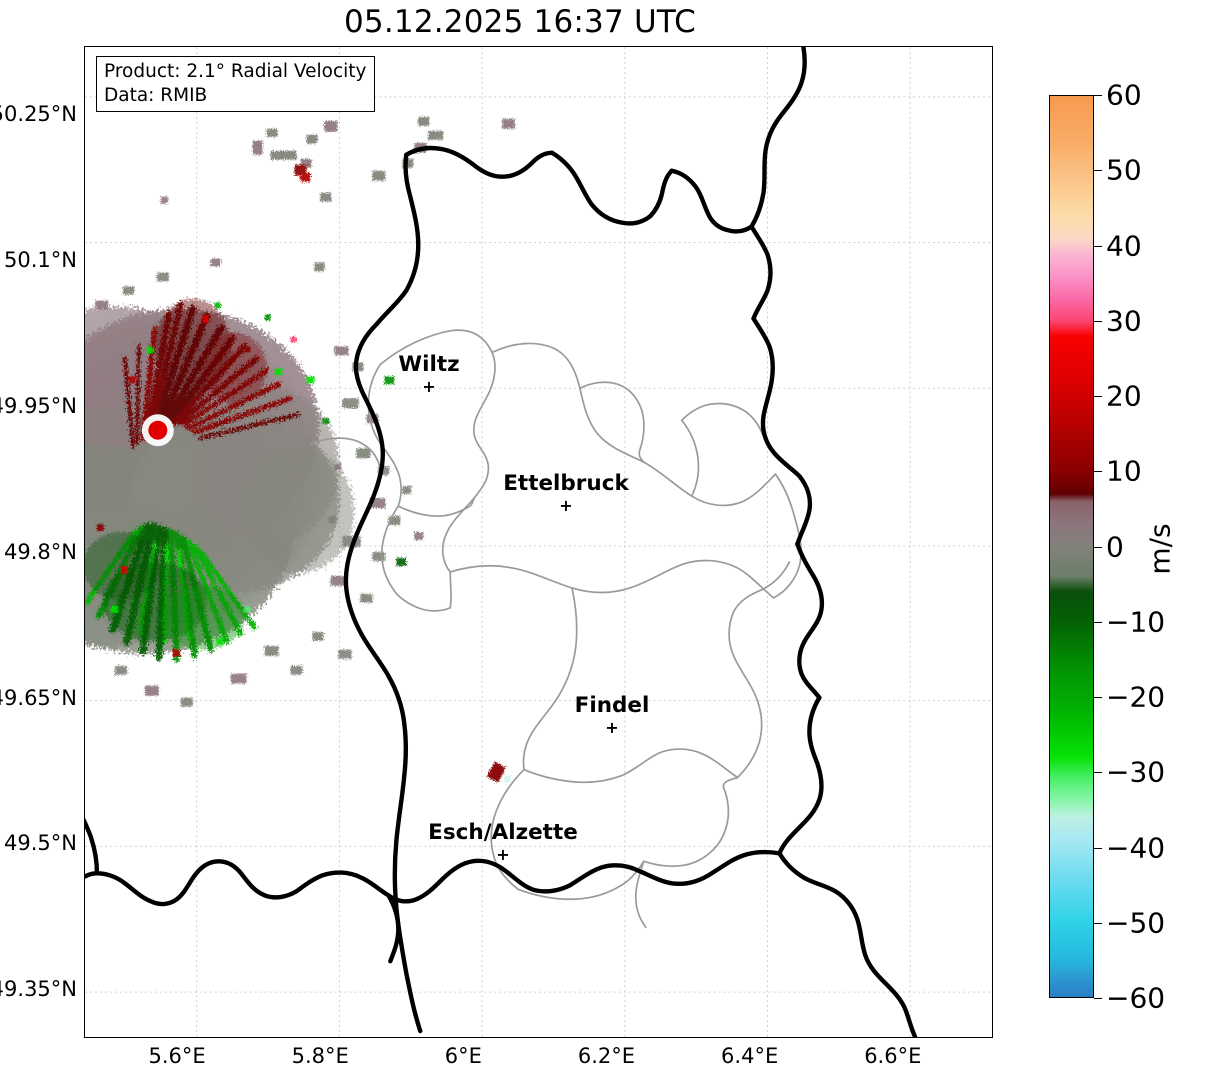 The height and width of the screenshot is (1082, 1207). Describe the element at coordinates (38, 114) in the screenshot. I see `y-tick-label-0: 50.25°N` at that location.